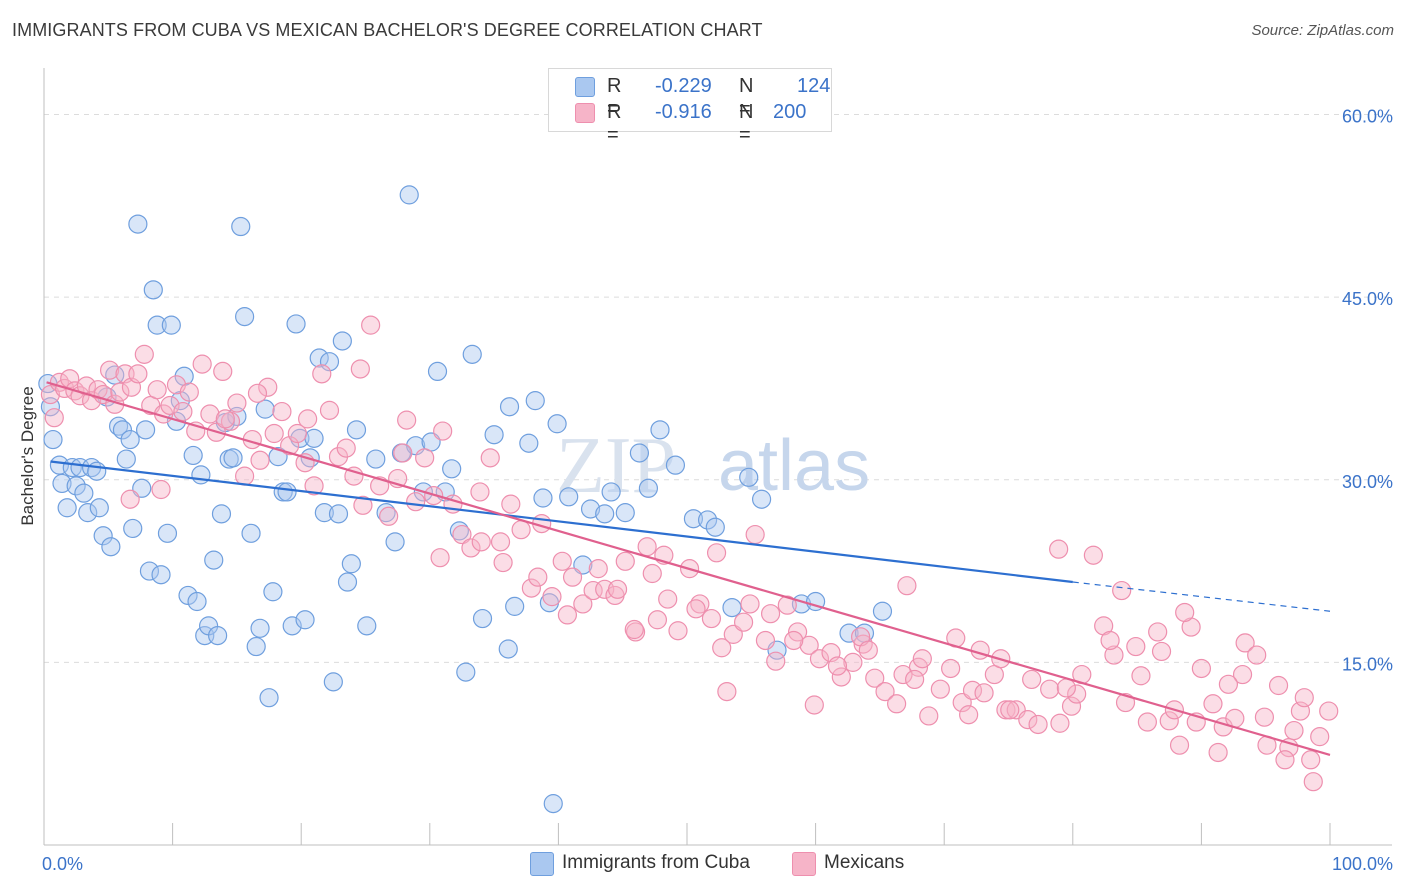 Image resolution: width=1406 pixels, height=892 pixels. What do you see at coordinates (683, 112) in the screenshot?
I see `legend-r-value-mexicans: -0.916` at bounding box center [683, 112].